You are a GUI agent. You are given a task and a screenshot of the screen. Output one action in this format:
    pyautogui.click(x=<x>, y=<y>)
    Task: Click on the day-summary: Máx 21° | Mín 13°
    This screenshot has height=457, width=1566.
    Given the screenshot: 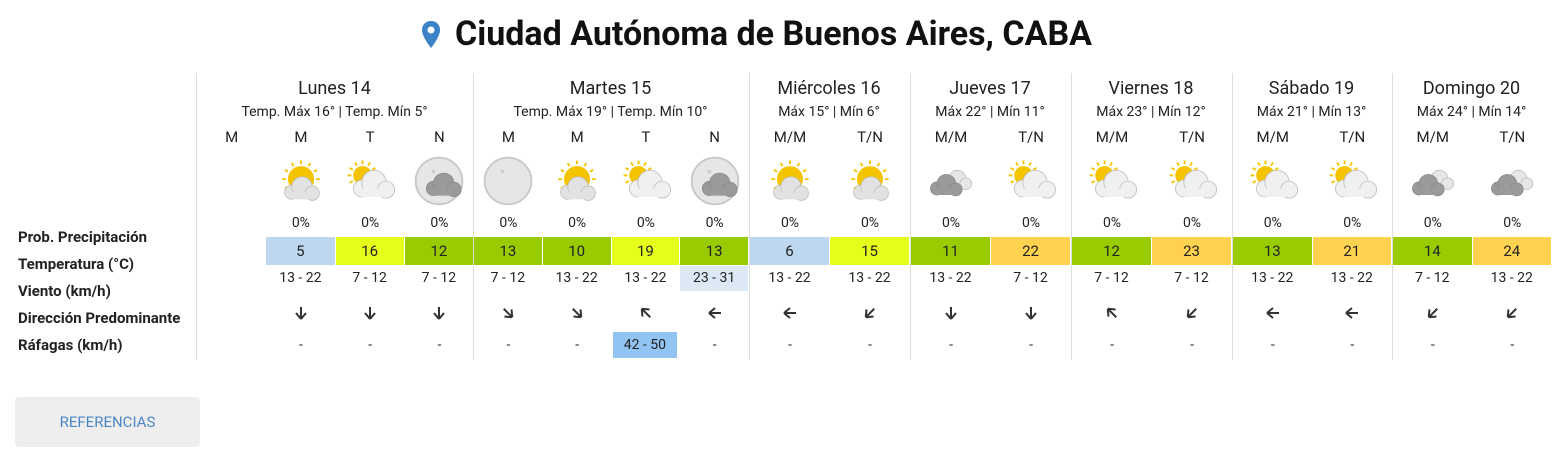 What is the action you would take?
    pyautogui.click(x=1311, y=112)
    